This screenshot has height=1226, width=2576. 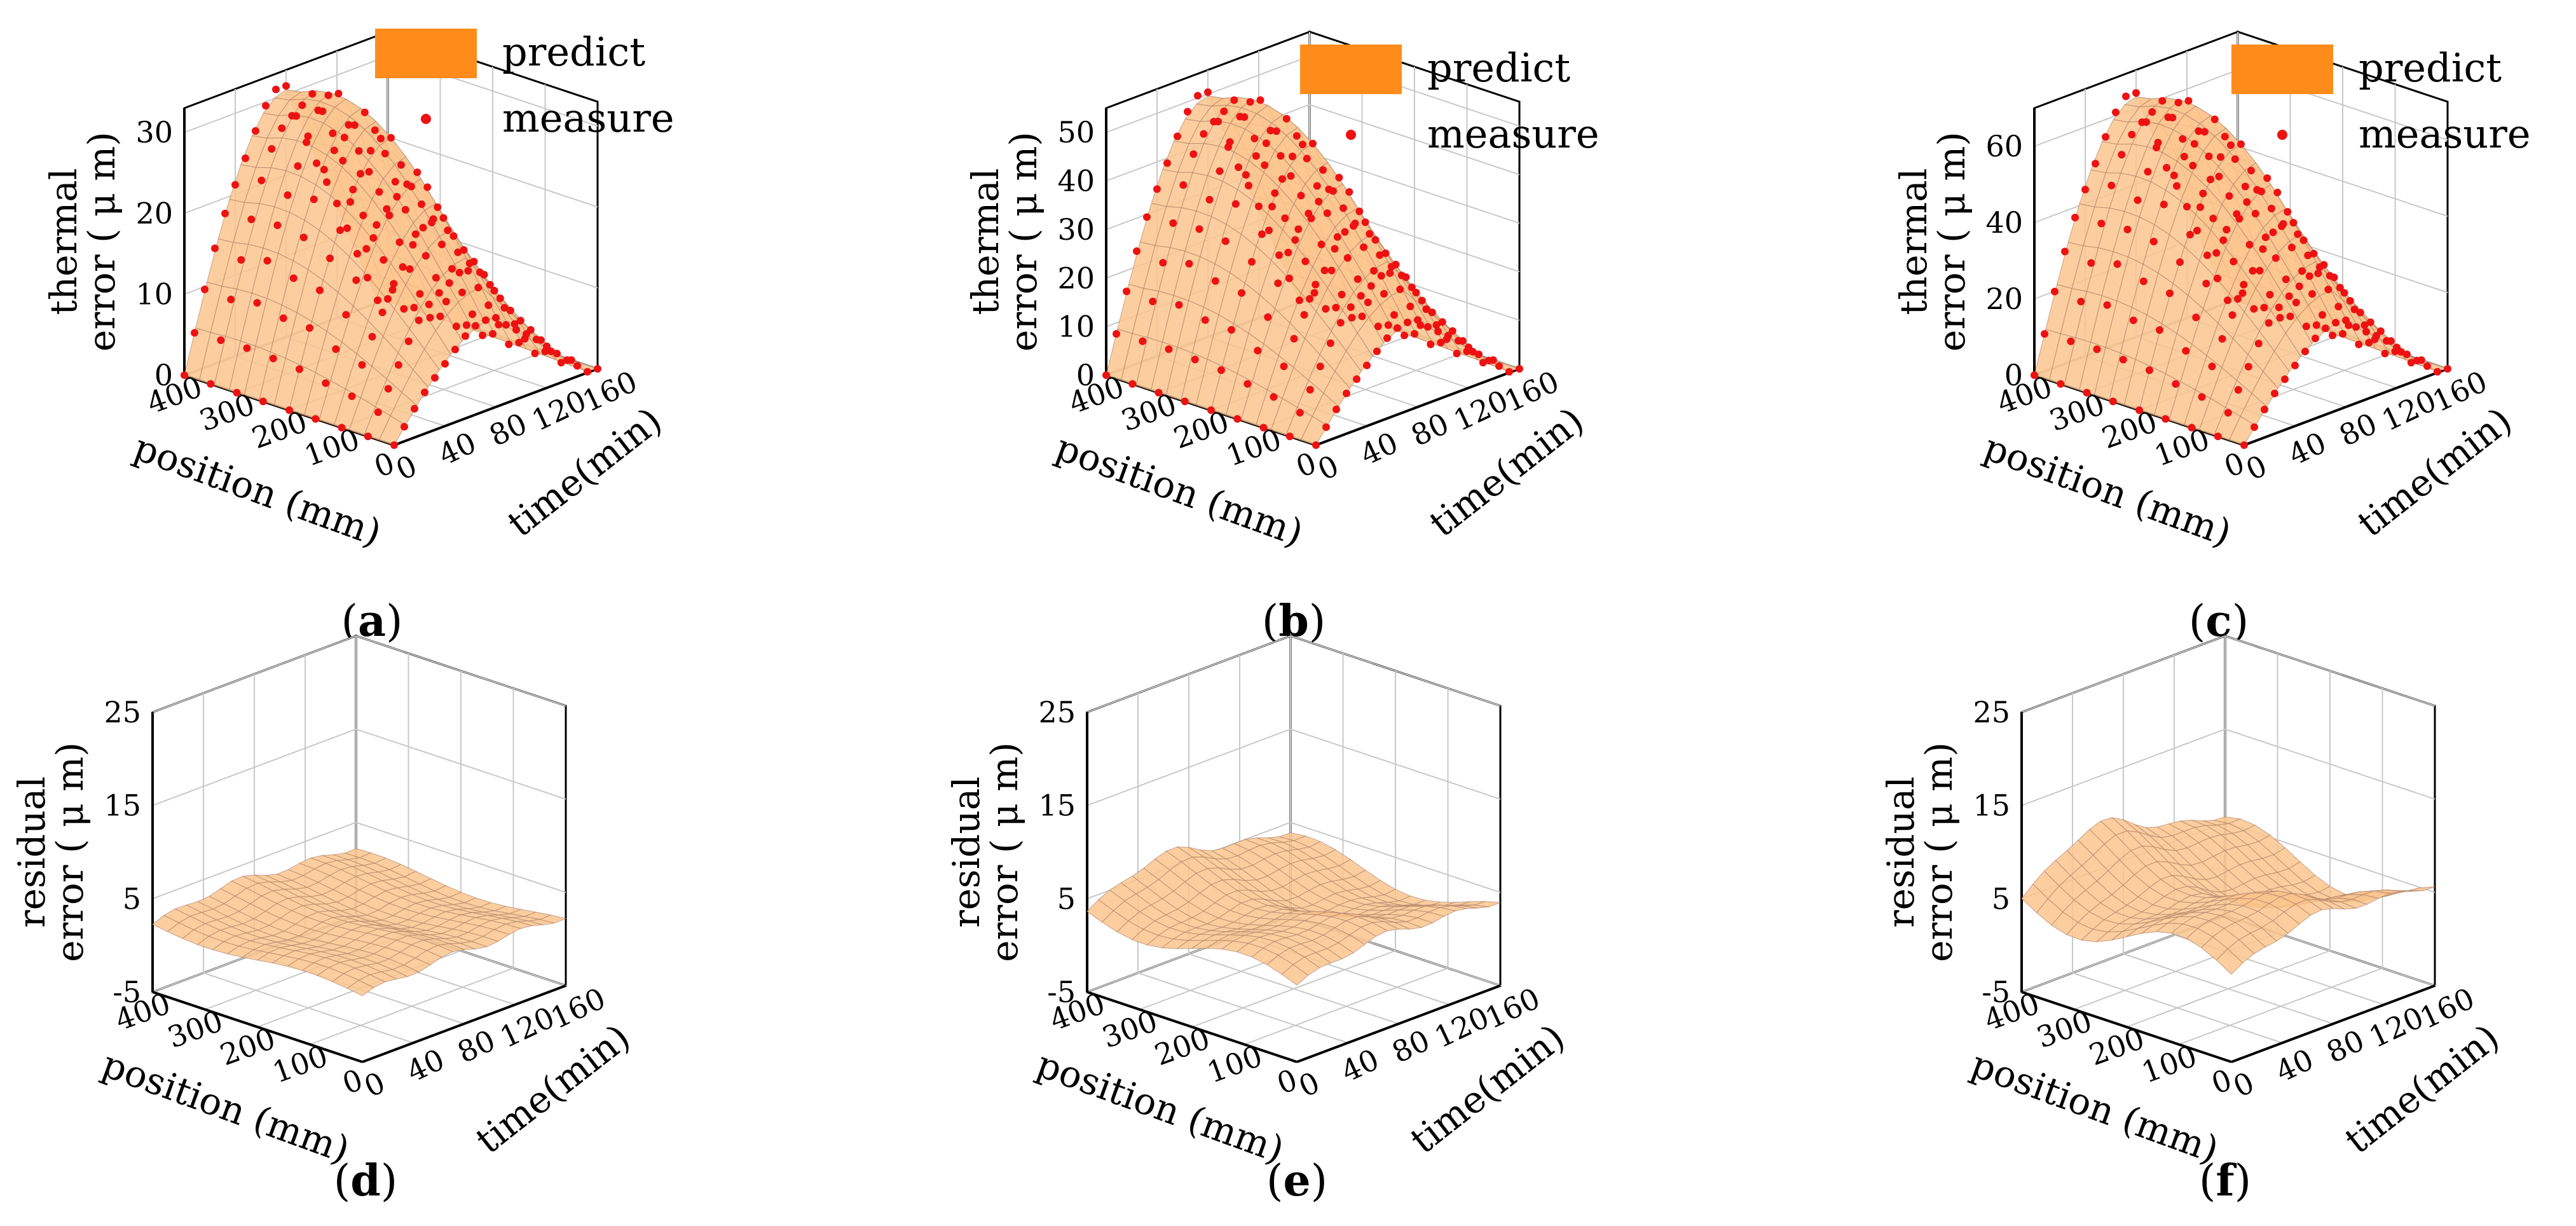 I want to click on surface-patch, so click(x=2230, y=961).